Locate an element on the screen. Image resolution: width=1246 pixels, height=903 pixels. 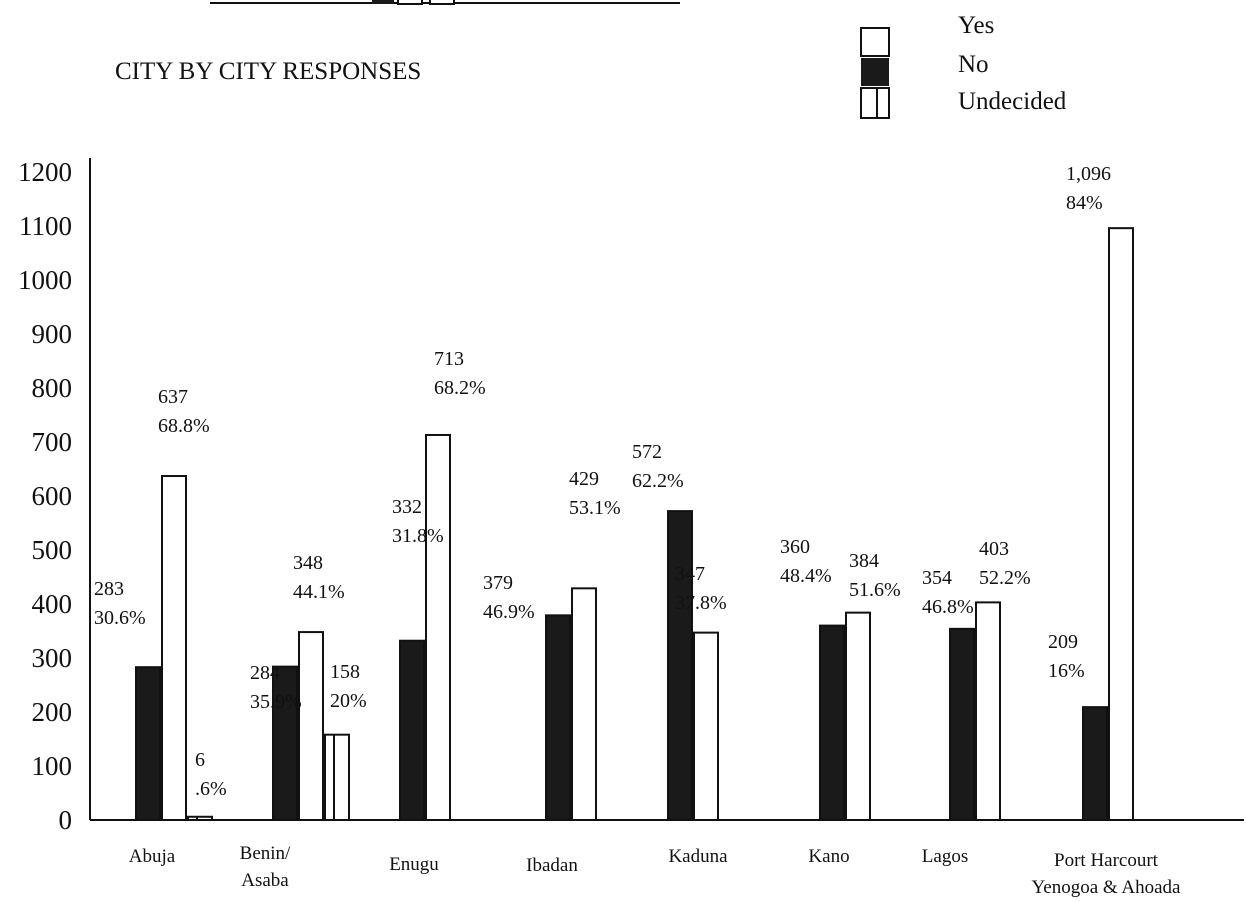
data-label-no: 209 is located at coordinates (1063, 642).